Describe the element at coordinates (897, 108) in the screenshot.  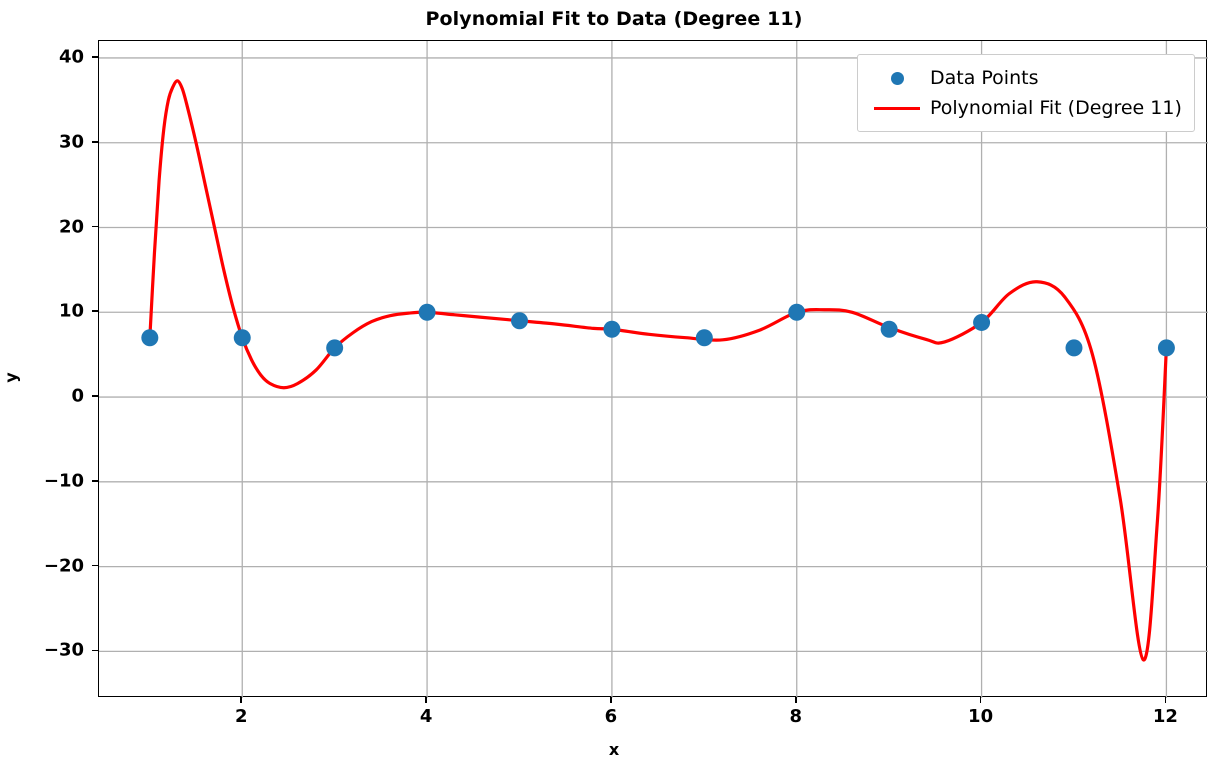
I see `legend-line-icon` at that location.